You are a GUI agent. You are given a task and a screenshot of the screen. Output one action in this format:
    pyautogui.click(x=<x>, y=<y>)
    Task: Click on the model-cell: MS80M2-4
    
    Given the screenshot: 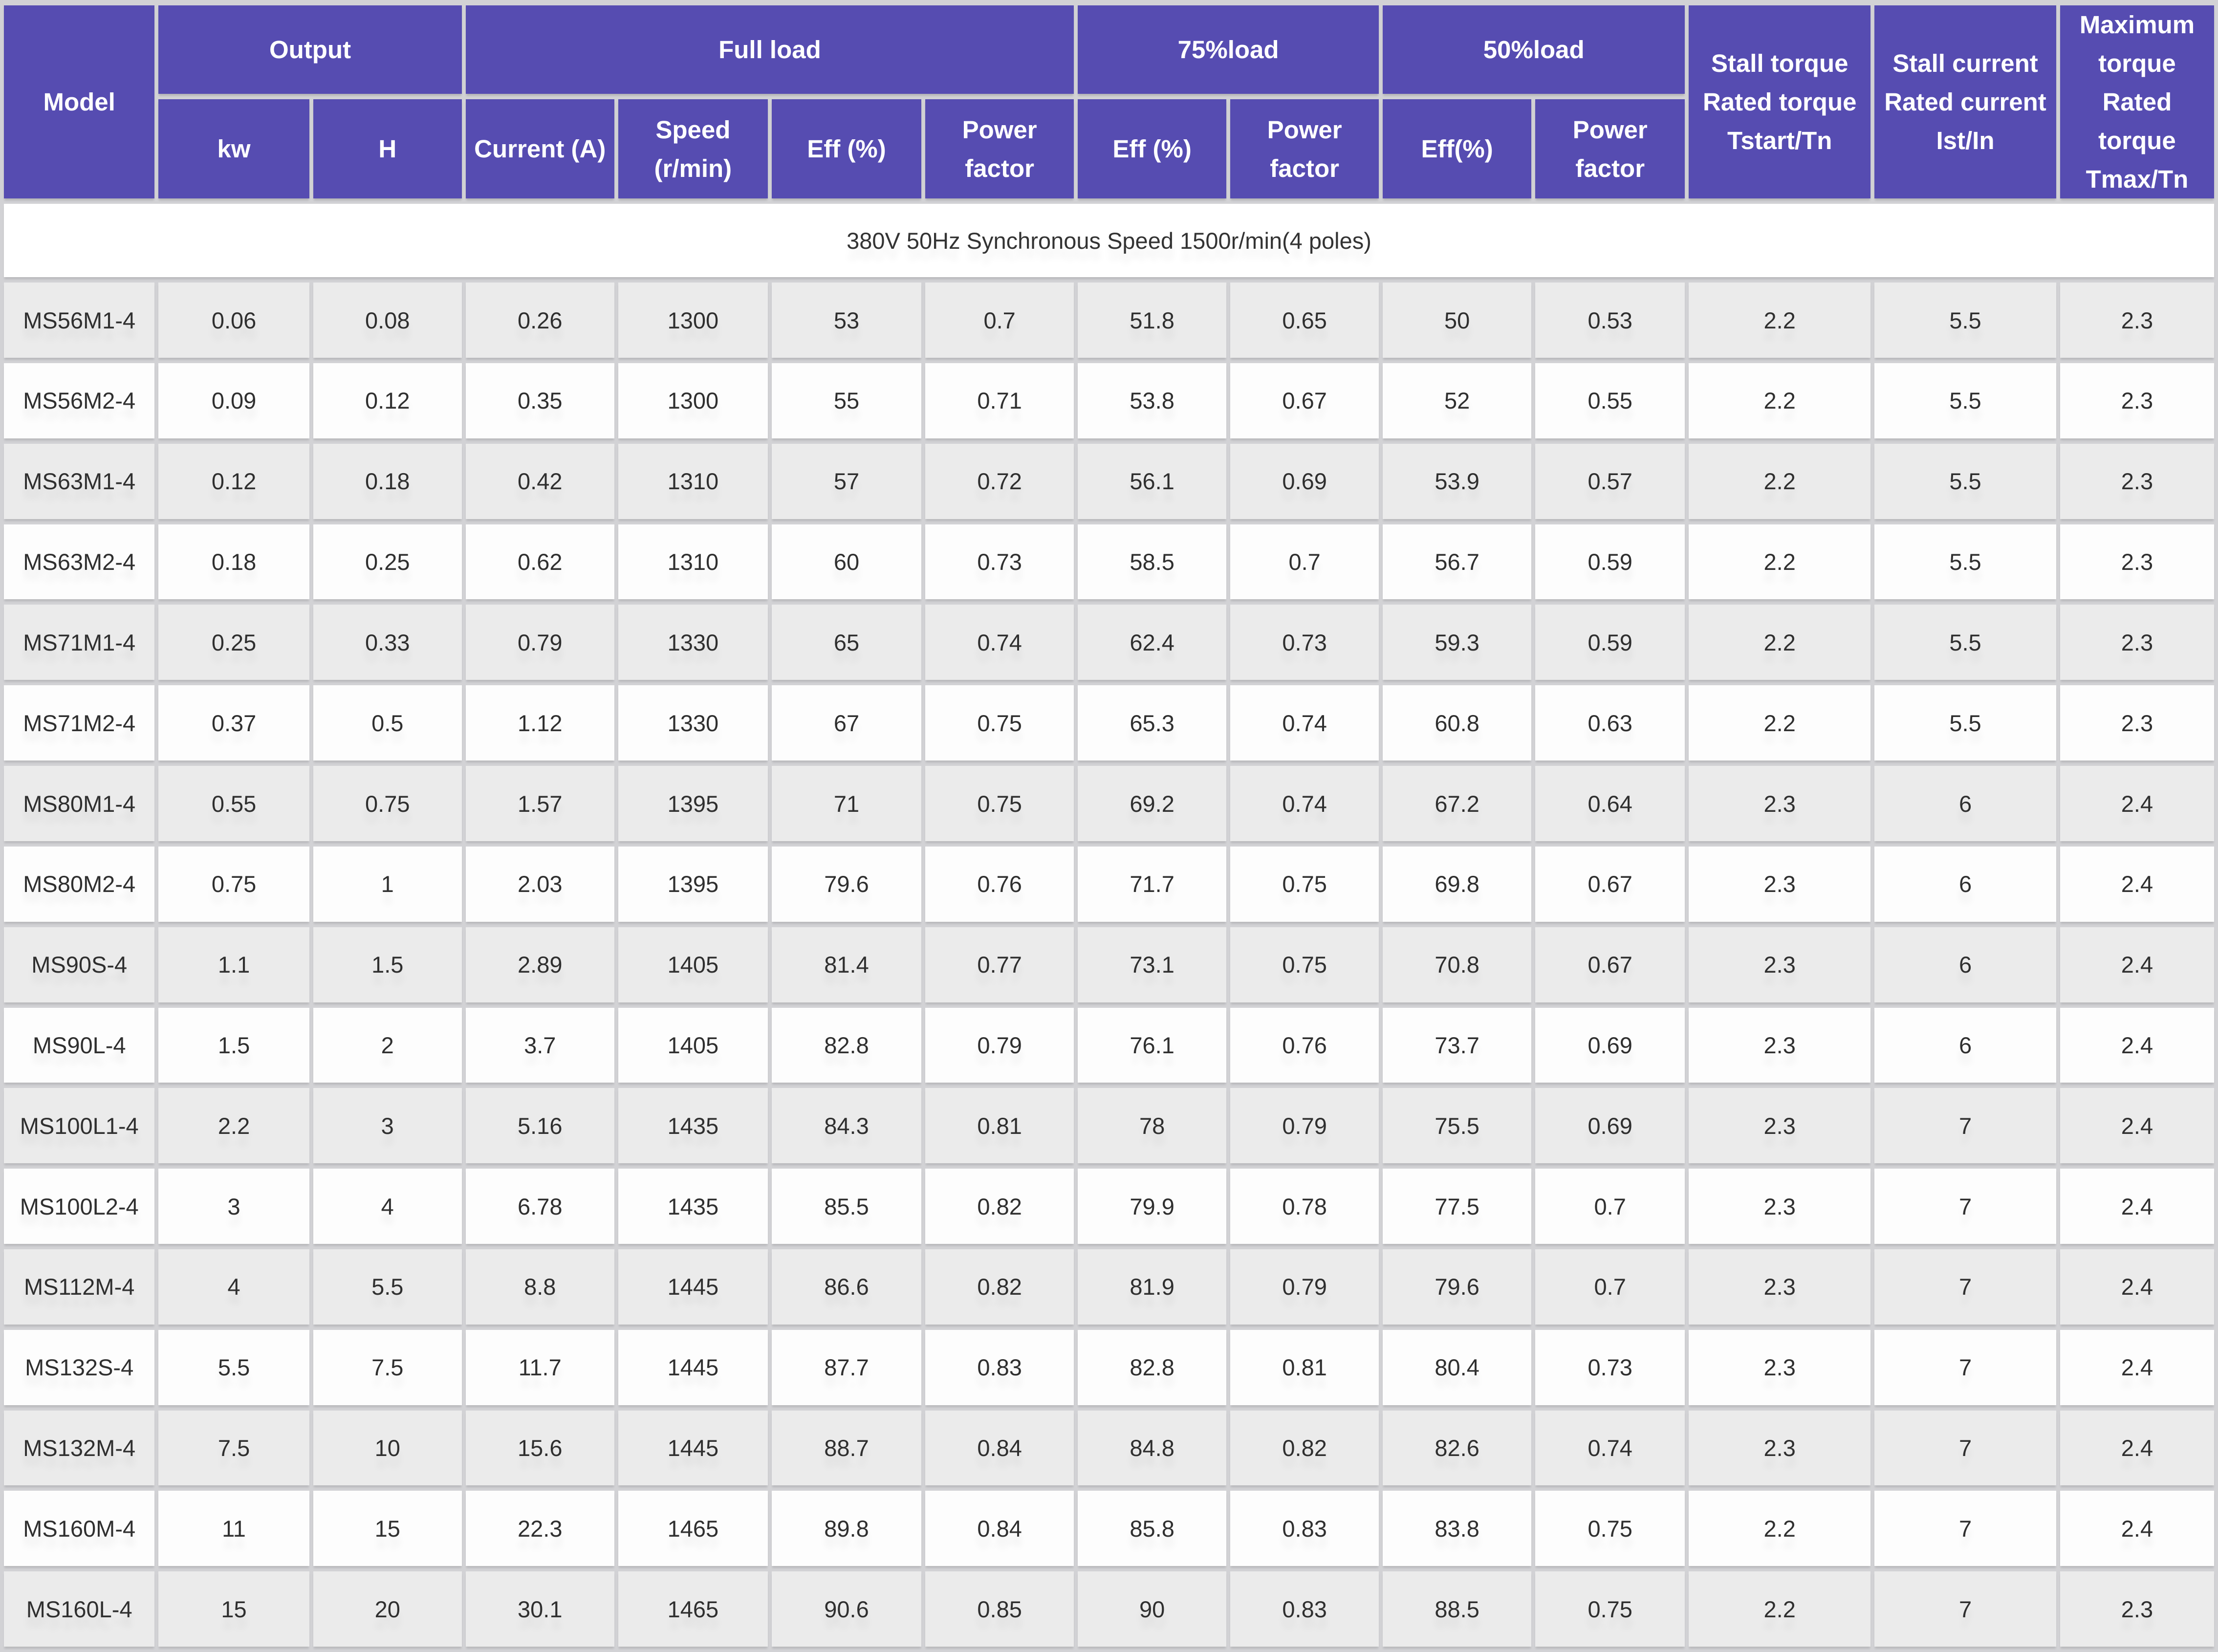 What is the action you would take?
    pyautogui.click(x=79, y=884)
    